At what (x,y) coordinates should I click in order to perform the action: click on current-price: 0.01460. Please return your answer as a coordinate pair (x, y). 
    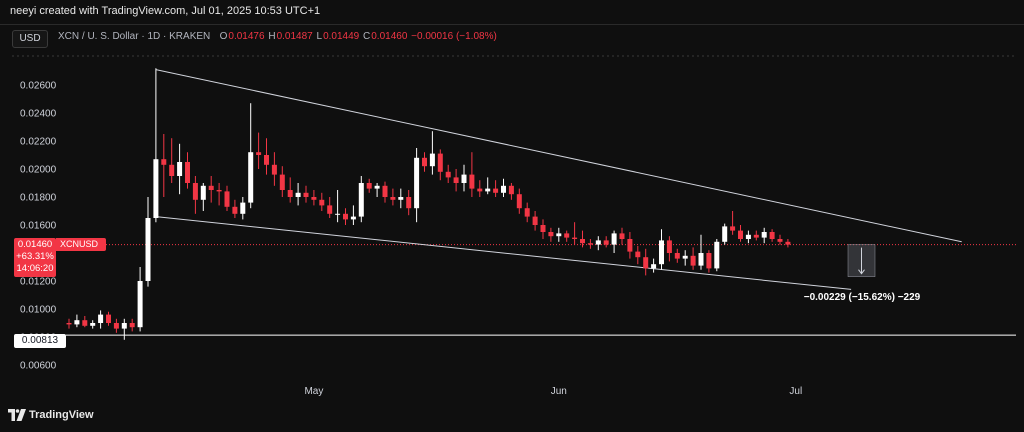
    Looking at the image, I should click on (35, 244).